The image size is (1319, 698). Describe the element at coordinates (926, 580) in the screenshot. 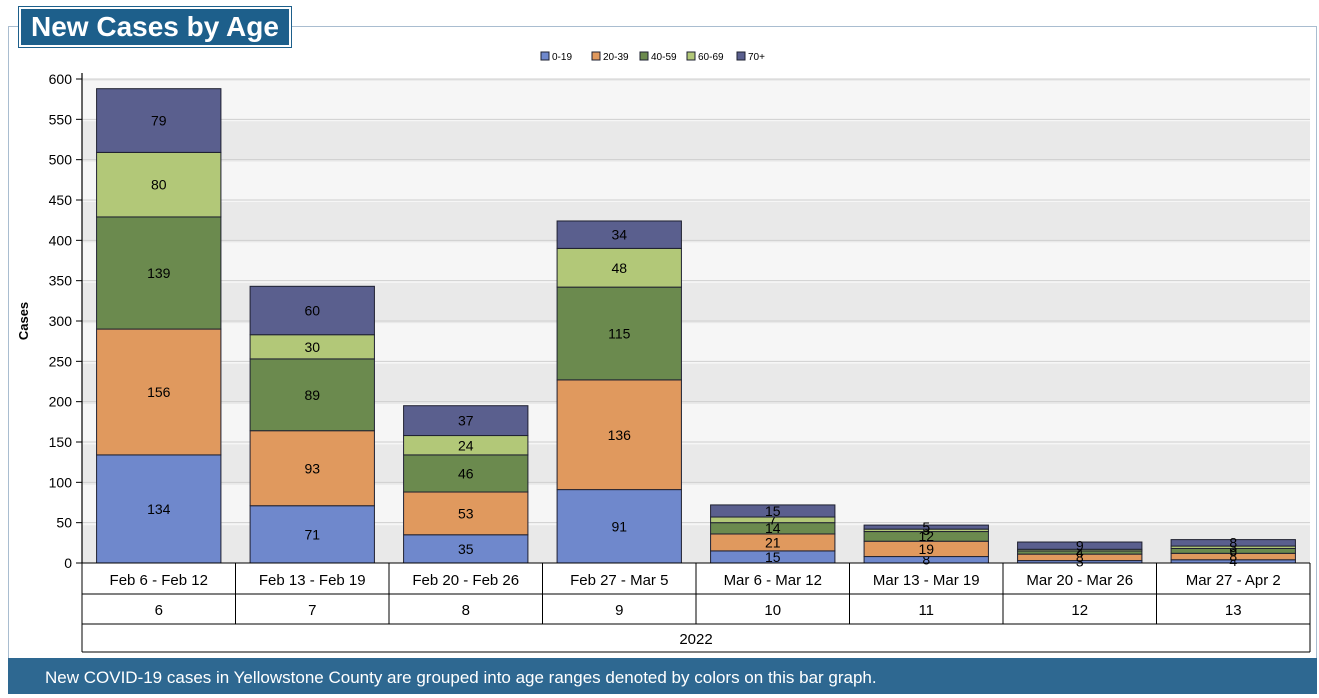

I see `x-category-label: Mar 13 - Mar 19` at that location.